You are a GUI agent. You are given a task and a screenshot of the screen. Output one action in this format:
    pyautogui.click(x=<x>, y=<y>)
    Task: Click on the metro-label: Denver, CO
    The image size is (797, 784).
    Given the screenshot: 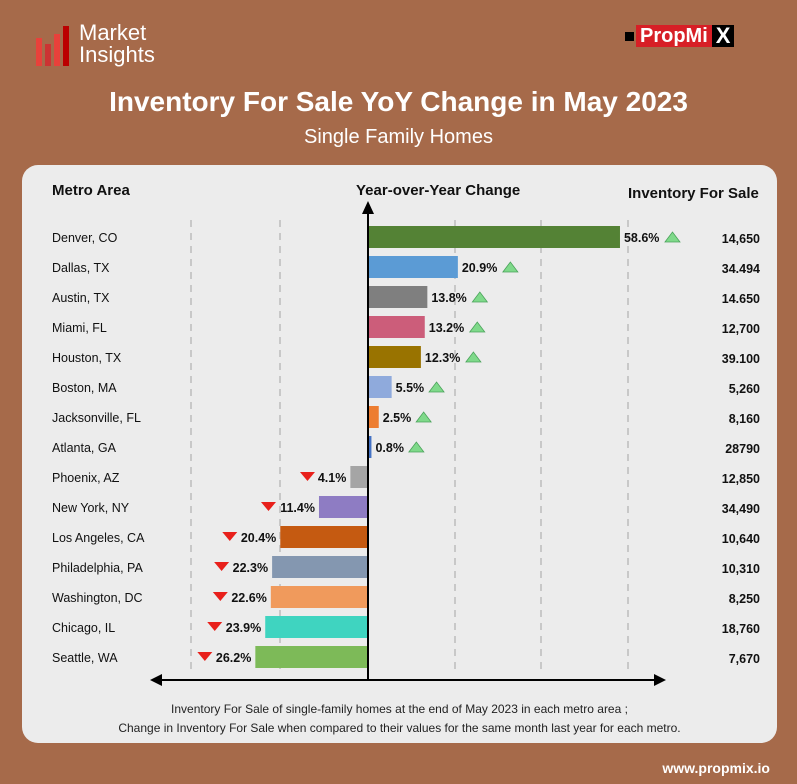 What is the action you would take?
    pyautogui.click(x=85, y=238)
    